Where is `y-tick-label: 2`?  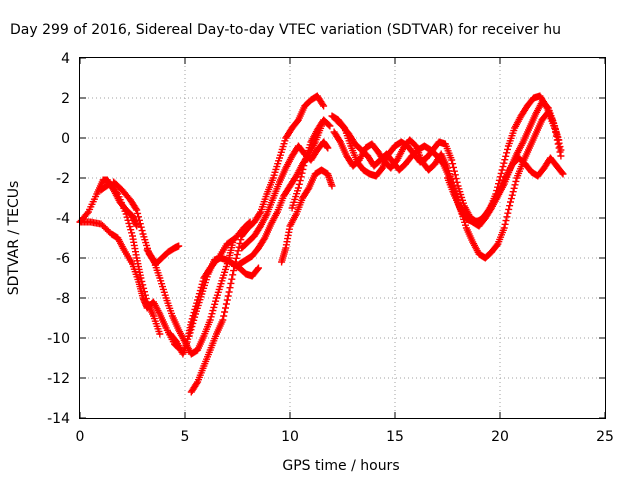
y-tick-label: 2 is located at coordinates (65, 99).